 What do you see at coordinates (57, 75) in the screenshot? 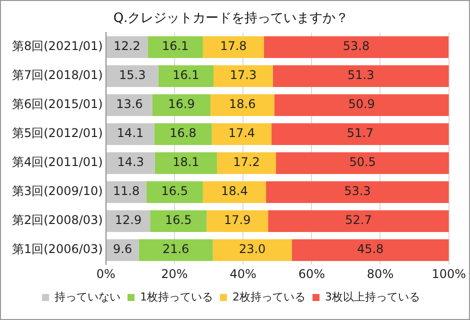
I see `y-tick-label: 第7回(2018/01)` at bounding box center [57, 75].